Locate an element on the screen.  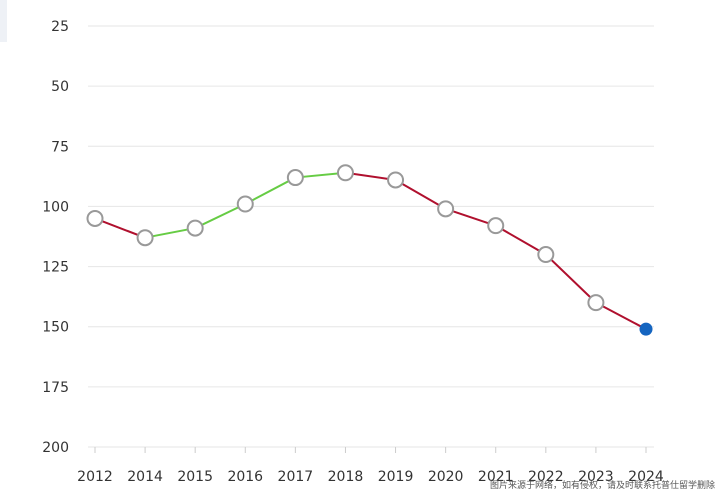
x-tick-label: 2019 is located at coordinates (396, 477).